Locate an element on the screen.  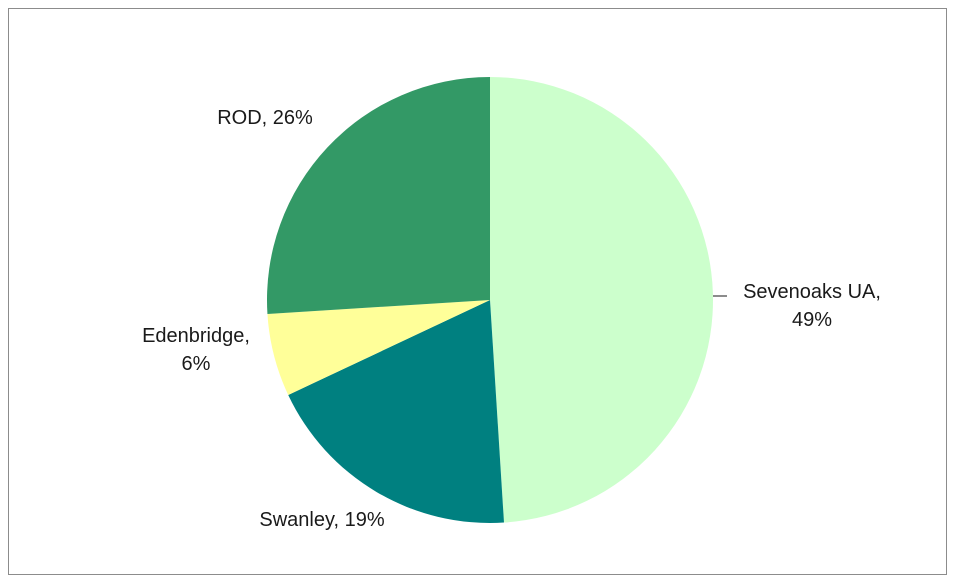
slice-label-line: Sevenoaks UA, is located at coordinates (812, 292).